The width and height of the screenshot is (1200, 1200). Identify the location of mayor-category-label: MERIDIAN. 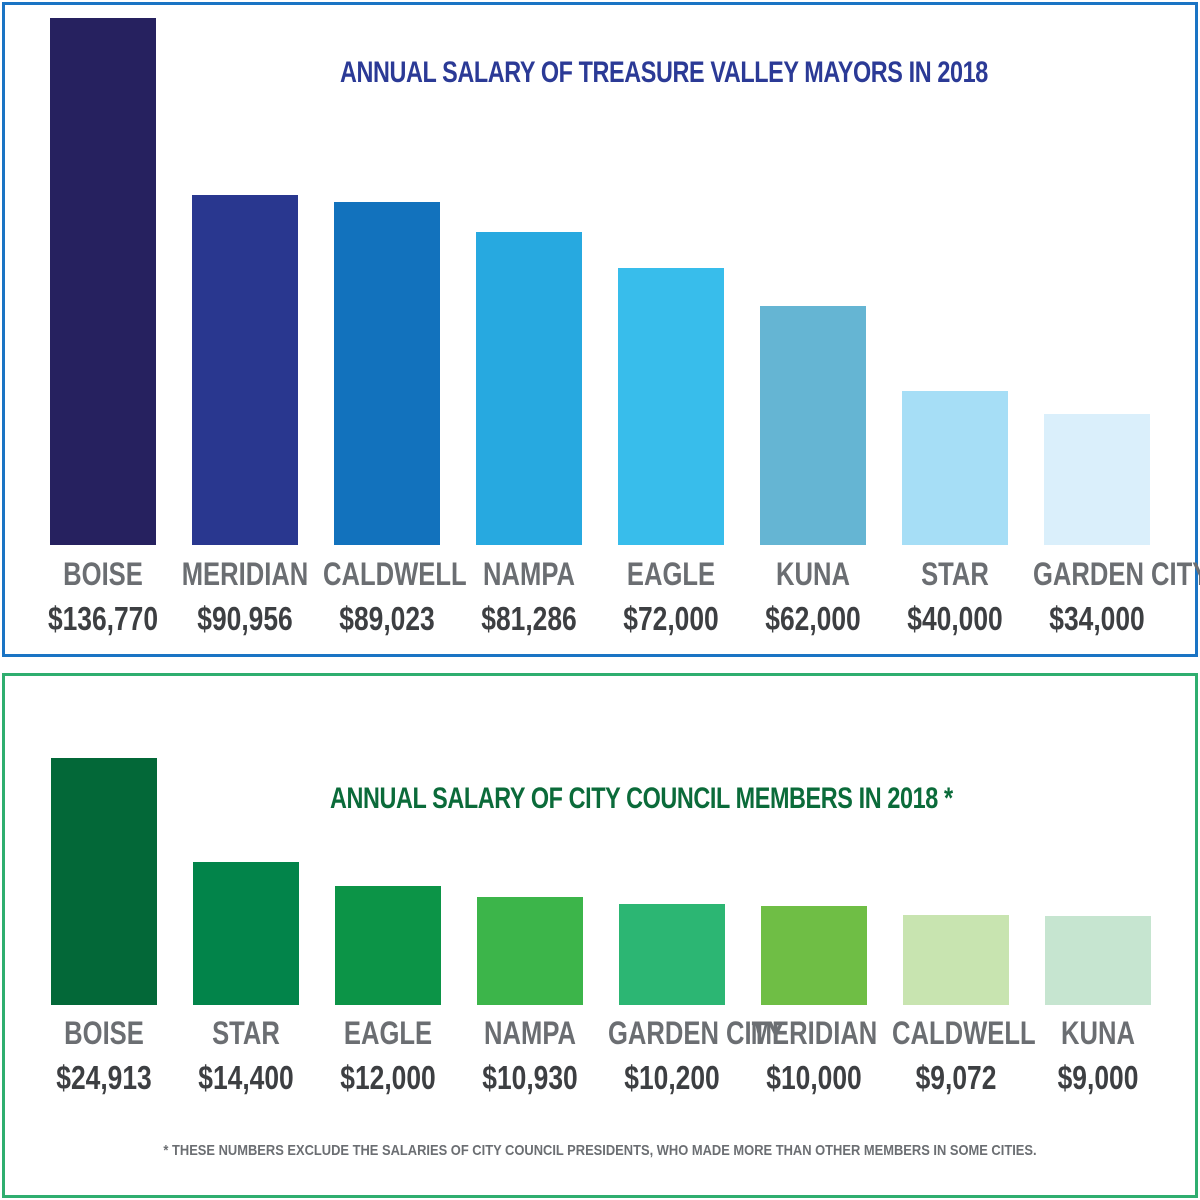
(245, 574).